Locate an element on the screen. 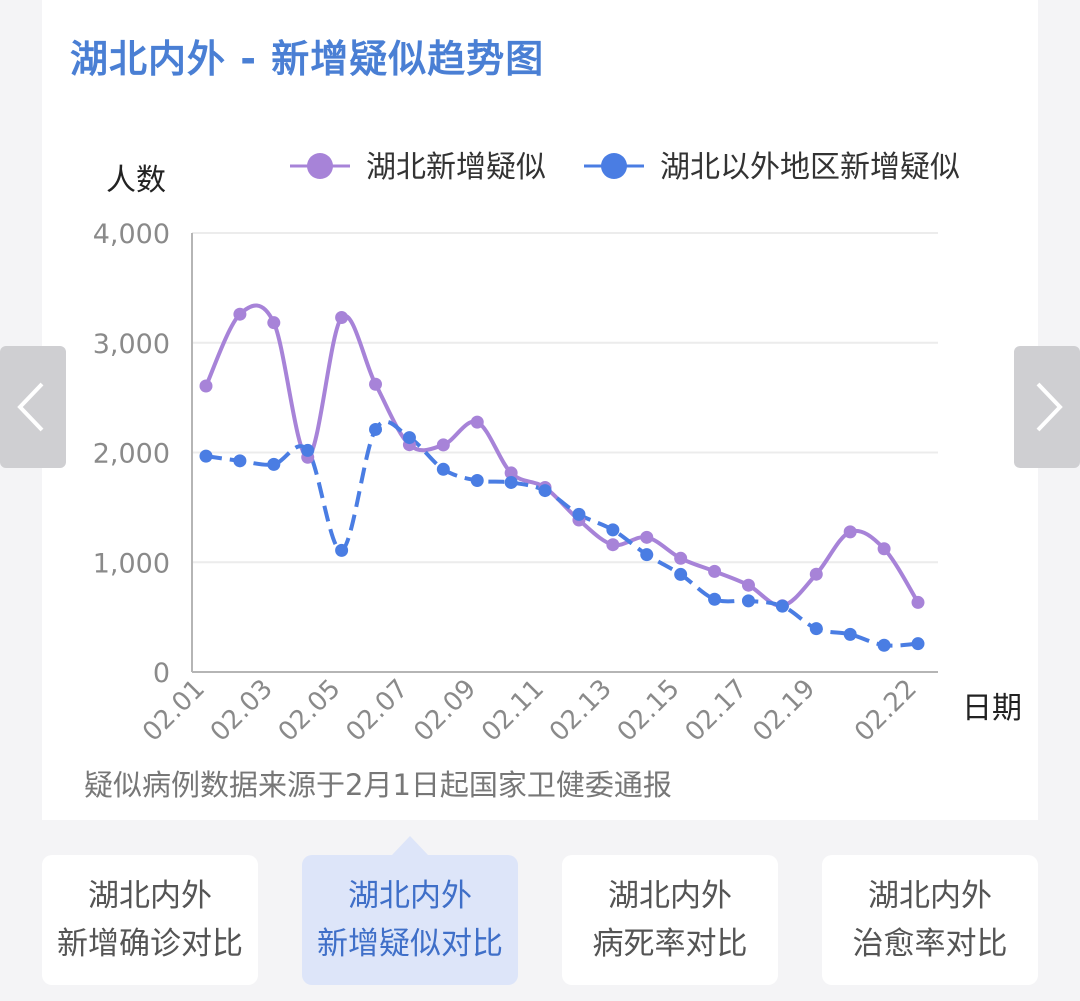  x-tick-label: 02.11 is located at coordinates (513, 711).